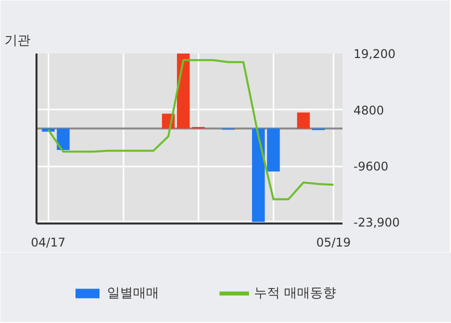 Image resolution: width=451 pixels, height=323 pixels. What do you see at coordinates (377, 222) in the screenshot?
I see `y-tick-label: -23,900` at bounding box center [377, 222].